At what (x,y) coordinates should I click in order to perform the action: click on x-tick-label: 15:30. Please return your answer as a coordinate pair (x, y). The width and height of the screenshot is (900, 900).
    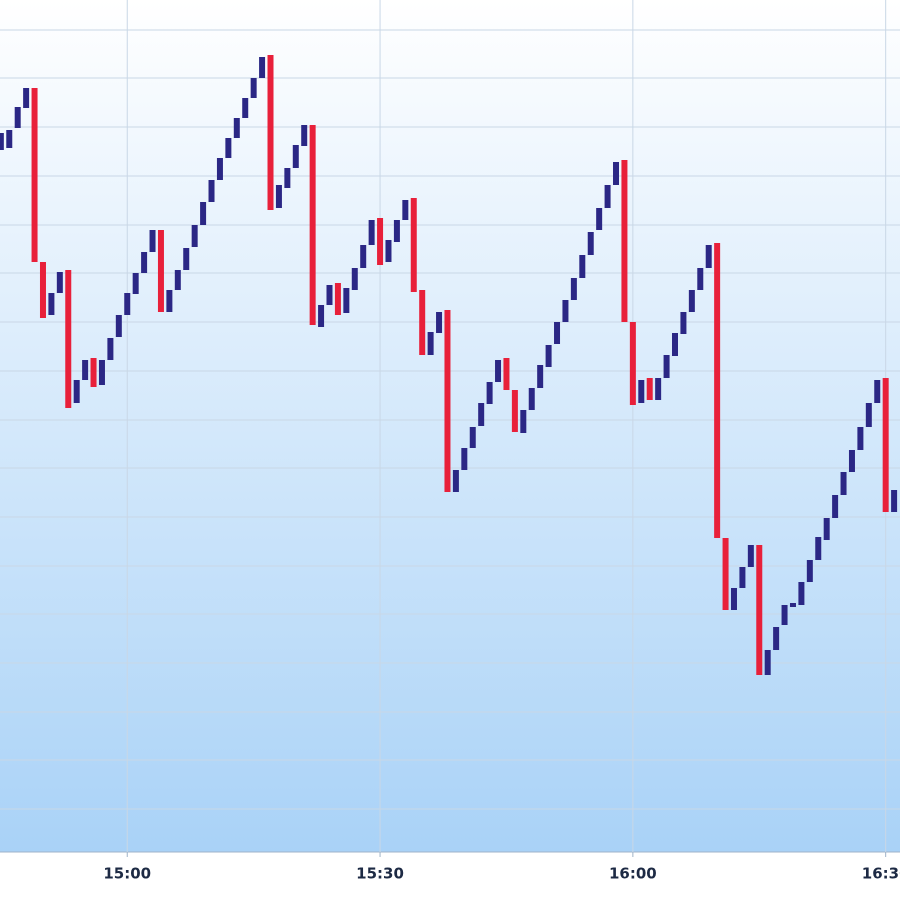
    Looking at the image, I should click on (380, 874).